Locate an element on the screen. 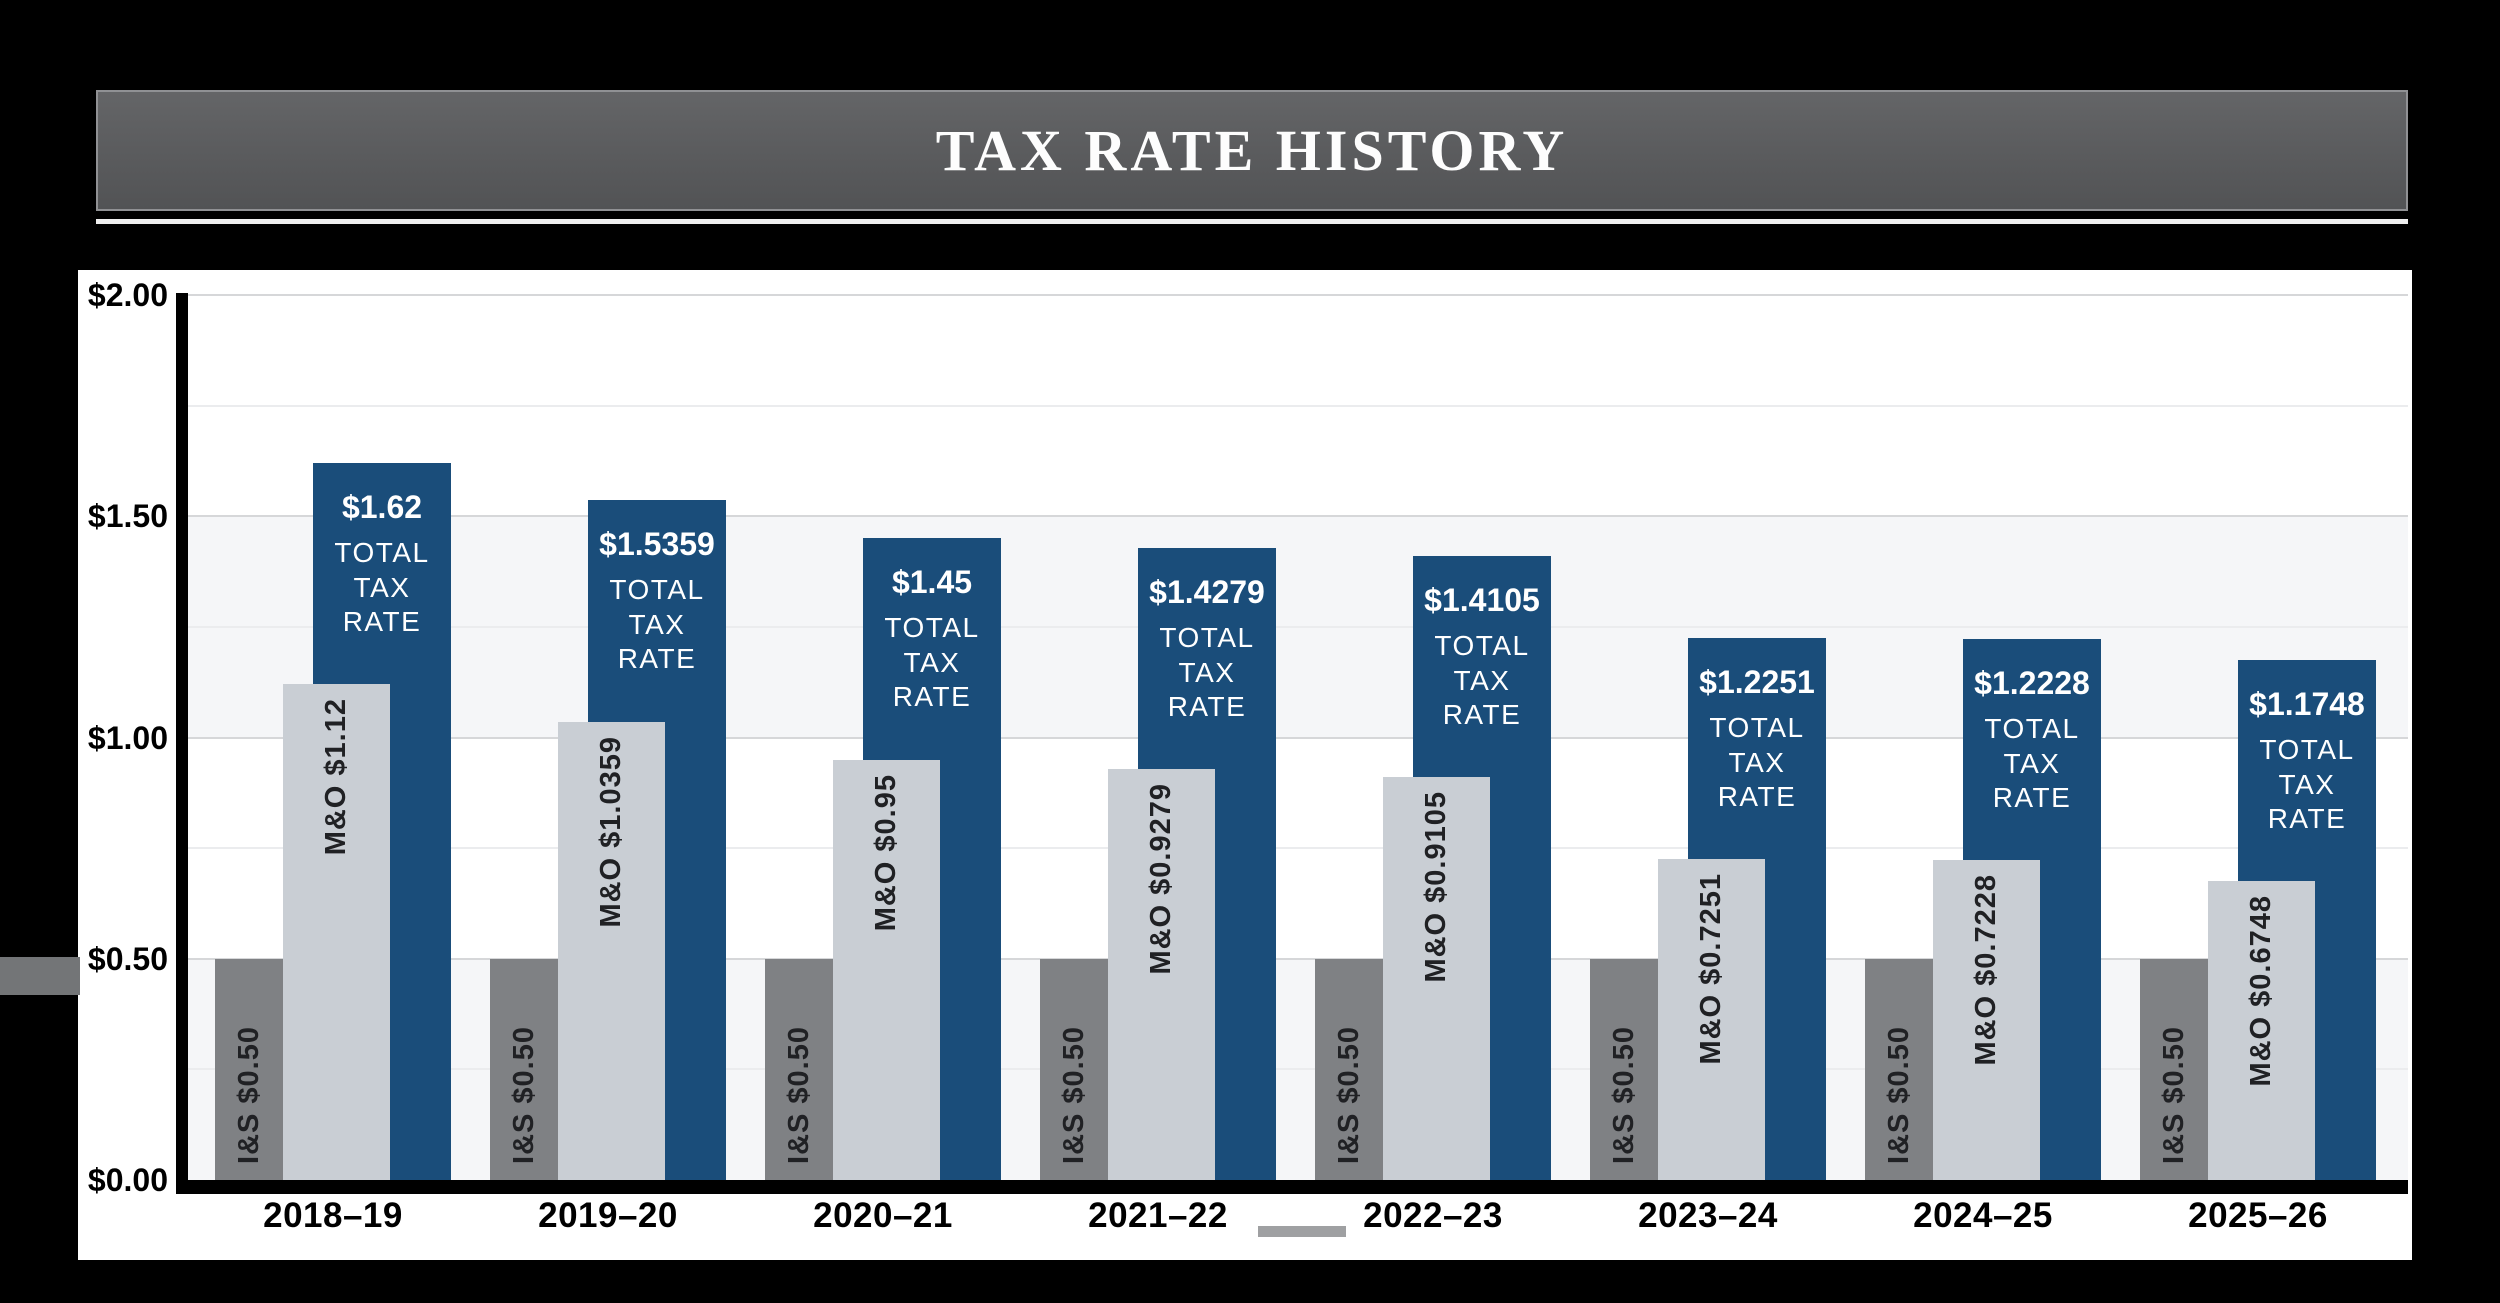 The height and width of the screenshot is (1303, 2500). bar-group: I&S $0.50 $1.45 TOTAL TAX RATE M&O $0.95 is located at coordinates (883, 737).